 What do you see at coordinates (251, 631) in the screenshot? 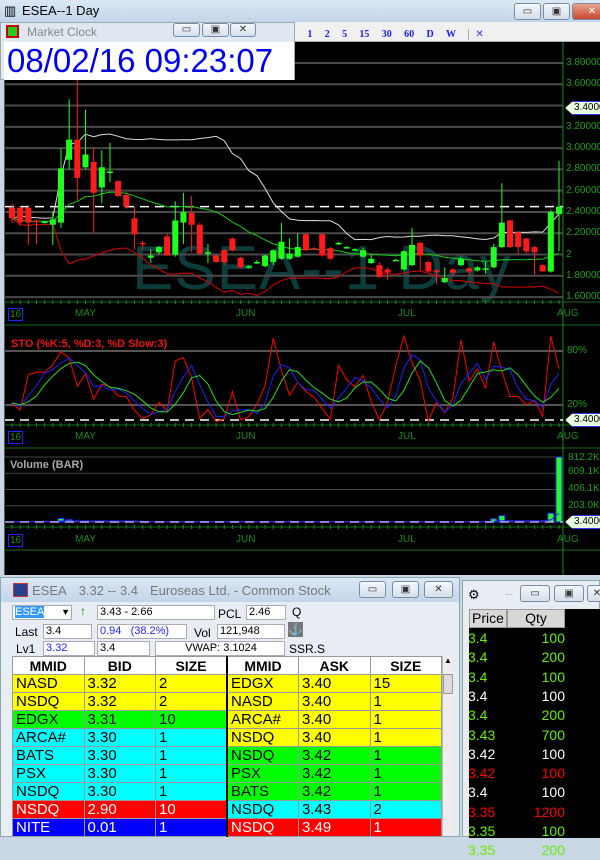
I see `volume-field: 121,948` at bounding box center [251, 631].